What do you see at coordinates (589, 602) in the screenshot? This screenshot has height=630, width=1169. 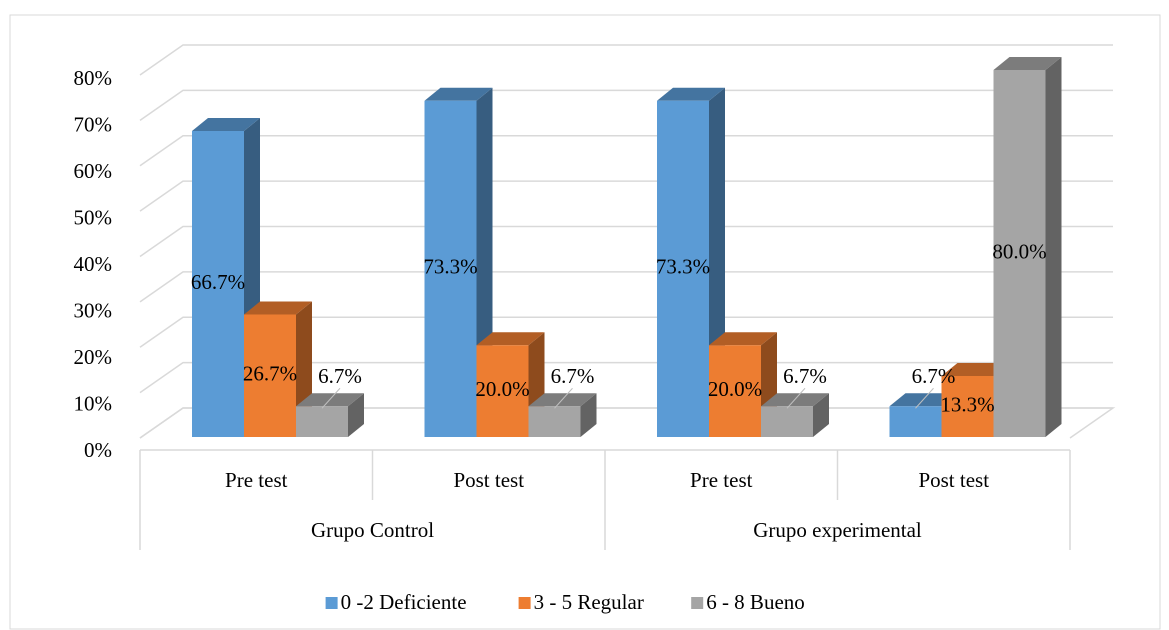 I see `legend-label: 3 - 5 Regular` at bounding box center [589, 602].